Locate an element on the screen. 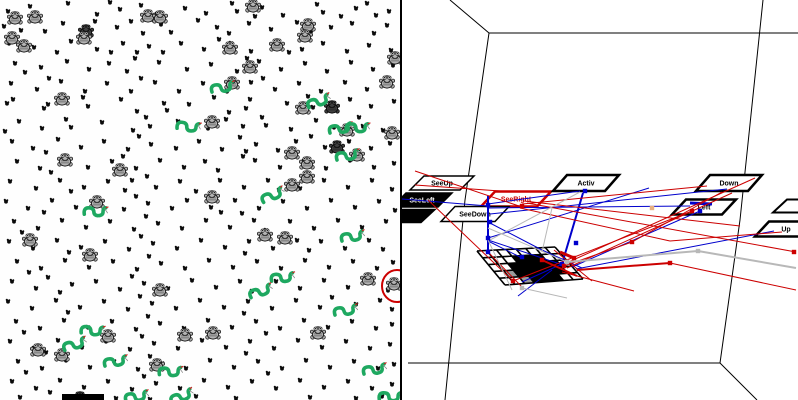 The height and width of the screenshot is (400, 798). grid-cell-filled is located at coordinates (540, 272).